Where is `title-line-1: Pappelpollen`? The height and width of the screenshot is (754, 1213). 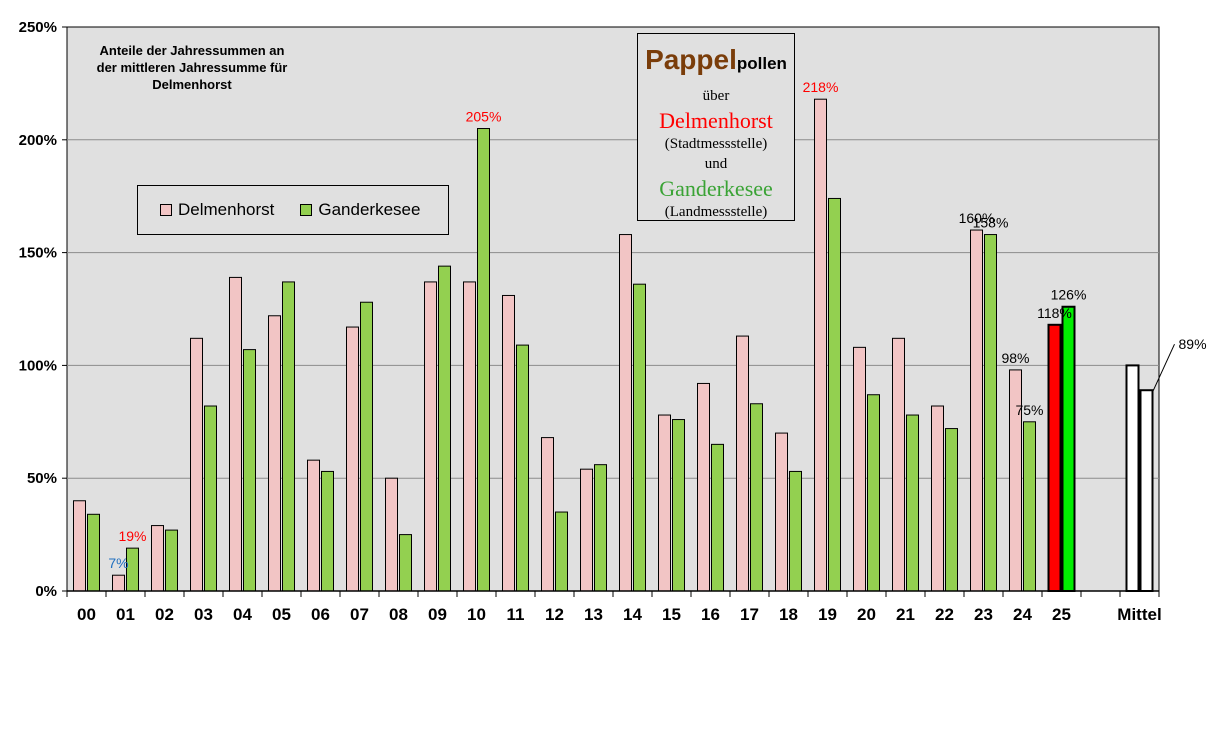 title-line-1: Pappelpollen is located at coordinates (716, 62).